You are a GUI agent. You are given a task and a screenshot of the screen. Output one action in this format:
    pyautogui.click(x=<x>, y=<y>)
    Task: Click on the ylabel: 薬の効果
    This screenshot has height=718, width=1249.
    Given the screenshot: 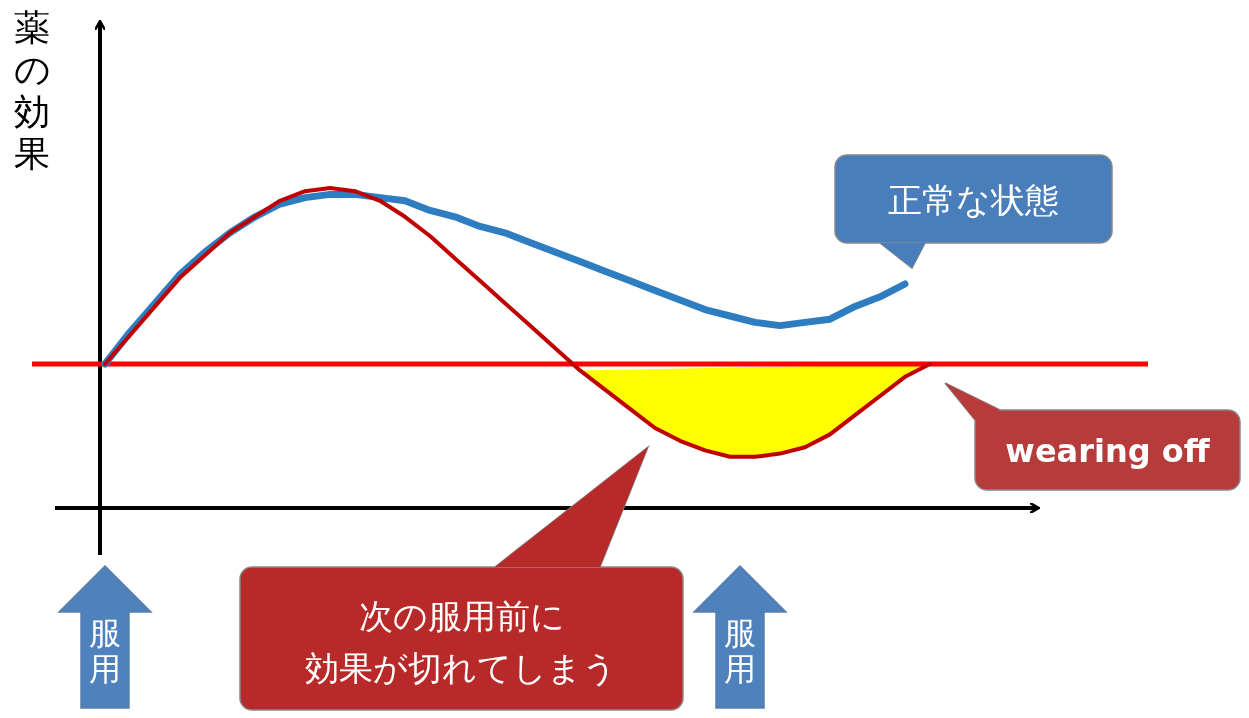 What is the action you would take?
    pyautogui.click(x=32, y=90)
    